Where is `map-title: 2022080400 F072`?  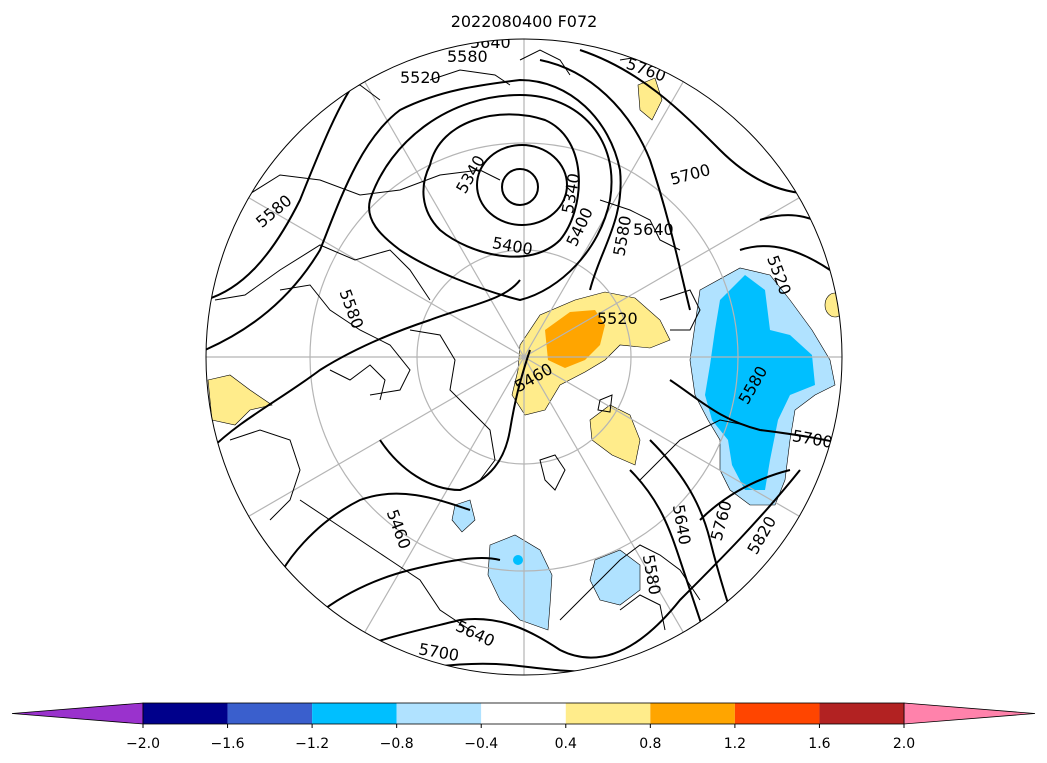 map-title: 2022080400 F072 is located at coordinates (524, 21).